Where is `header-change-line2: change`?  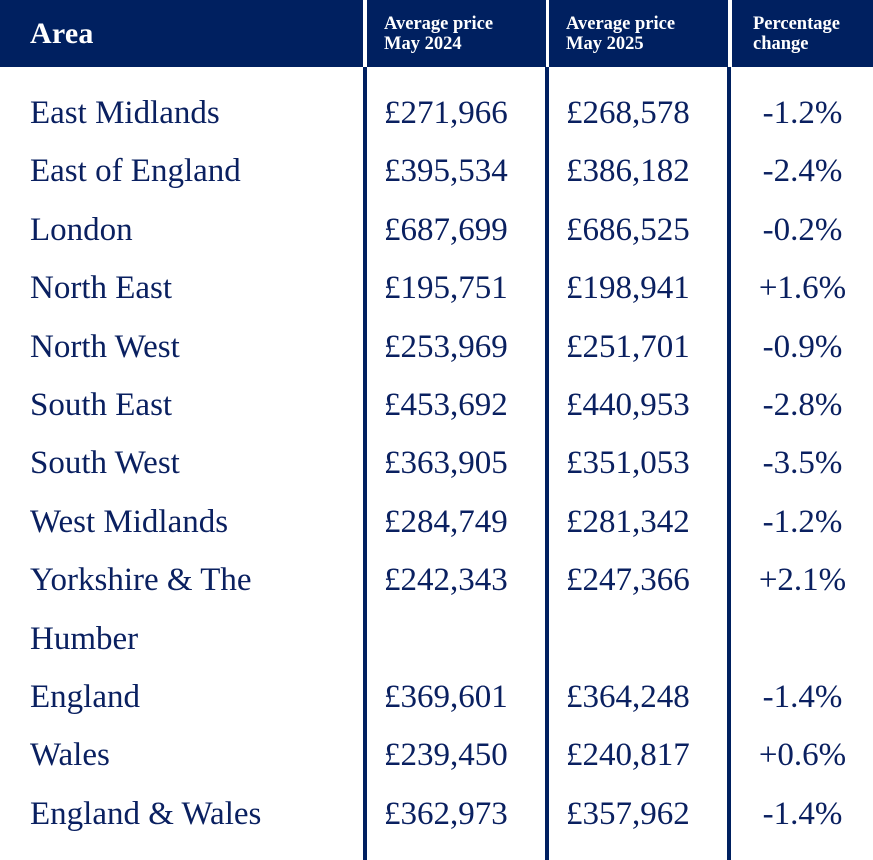
header-change-line2: change is located at coordinates (781, 44).